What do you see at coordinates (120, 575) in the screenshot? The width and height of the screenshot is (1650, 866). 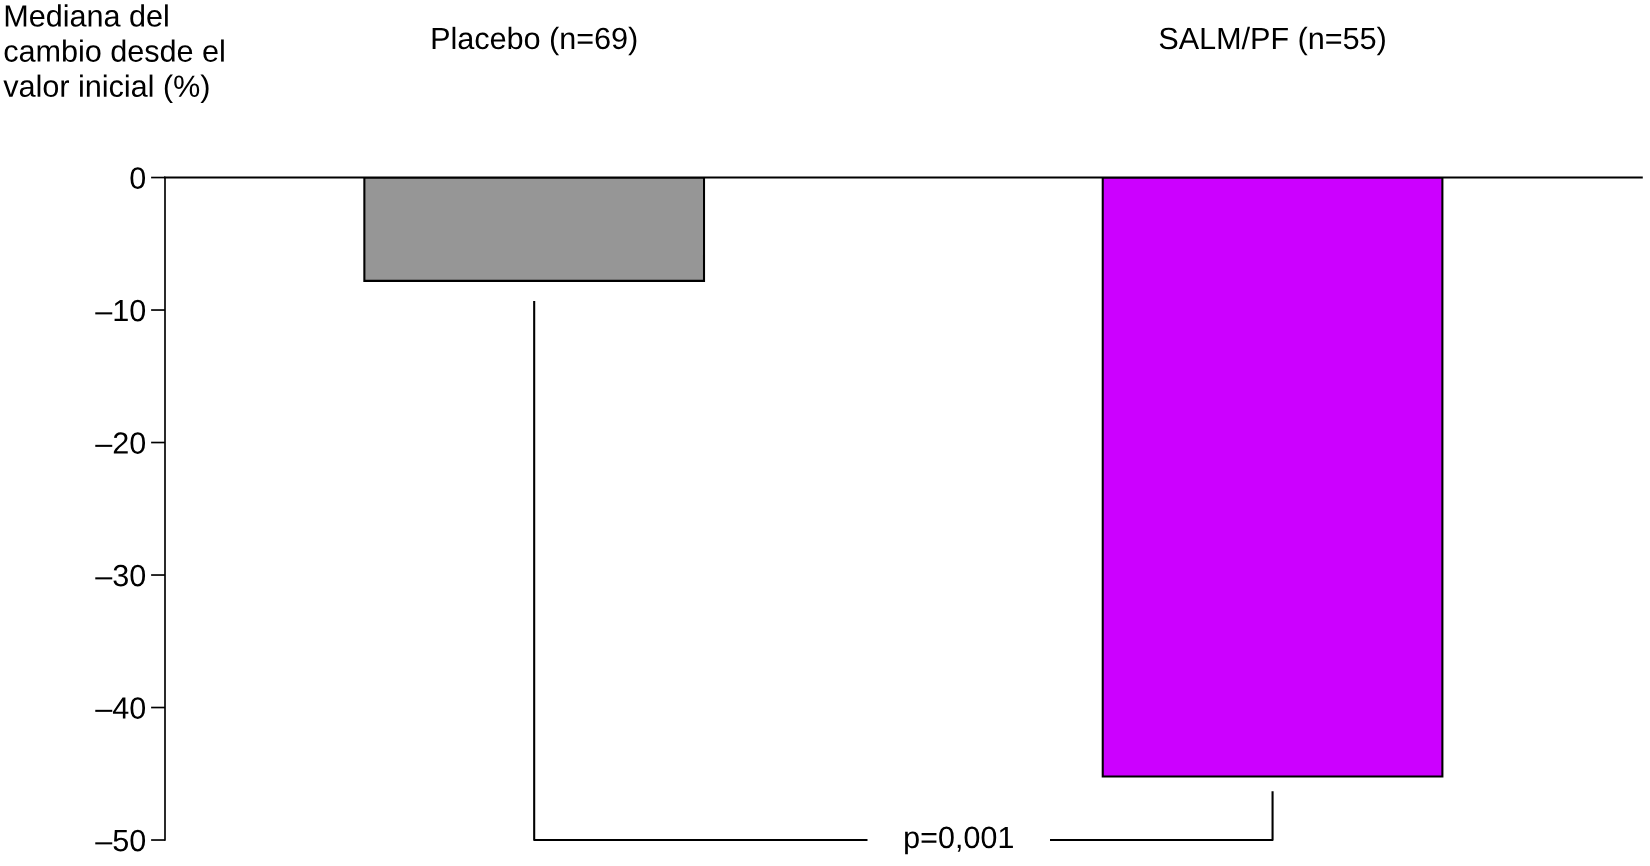 I see `y-tick-label: –30` at bounding box center [120, 575].